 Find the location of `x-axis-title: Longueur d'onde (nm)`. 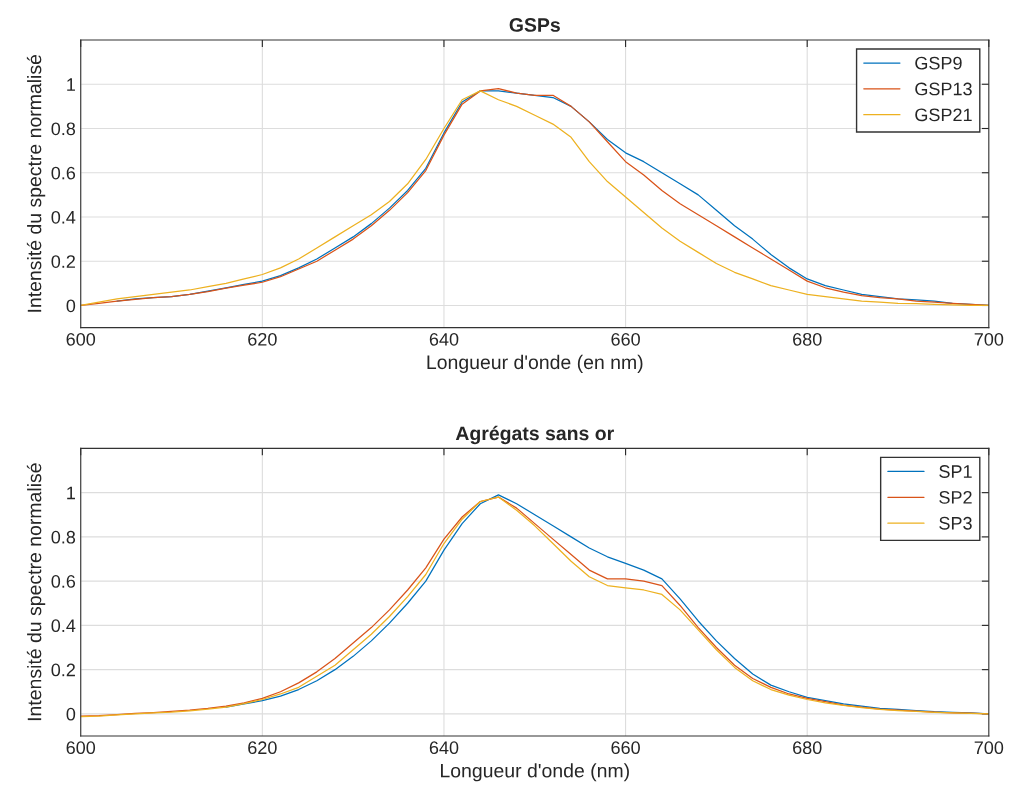

x-axis-title: Longueur d'onde (nm) is located at coordinates (535, 772).